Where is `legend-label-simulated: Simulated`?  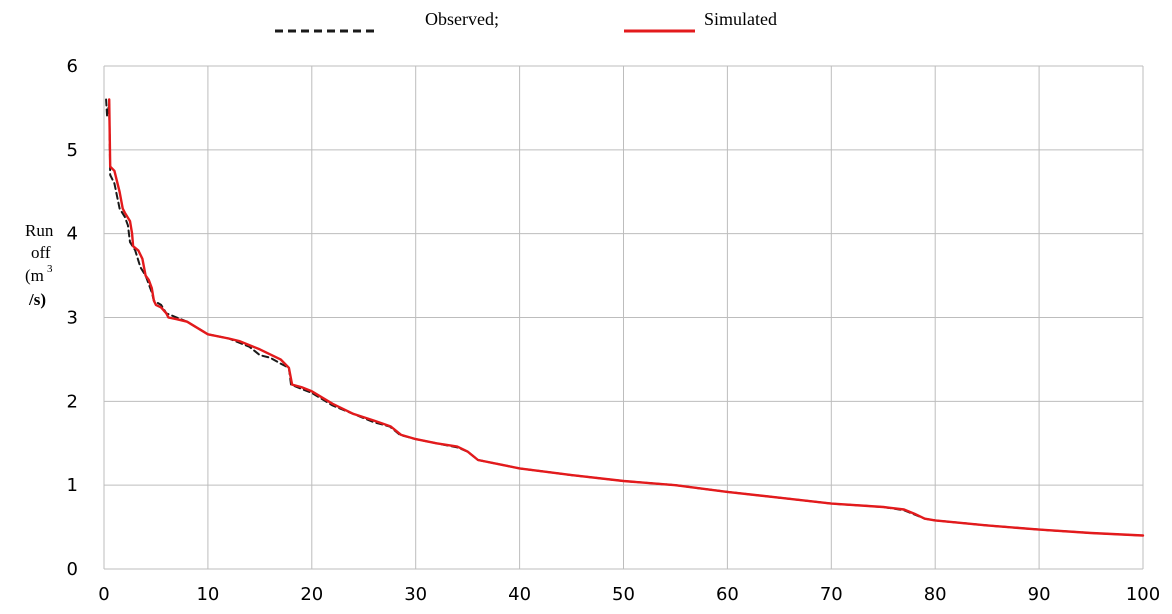 legend-label-simulated: Simulated is located at coordinates (740, 19).